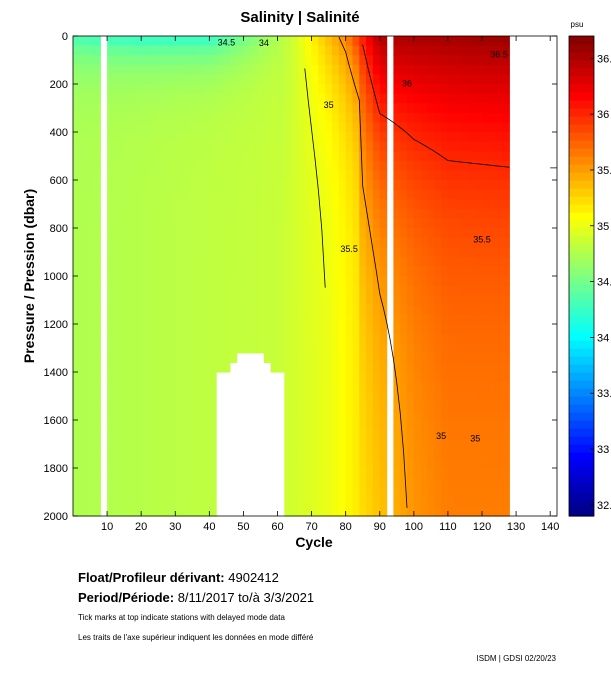 This screenshot has width=611, height=675. What do you see at coordinates (550, 527) in the screenshot?
I see `x-tick-label: 140` at bounding box center [550, 527].